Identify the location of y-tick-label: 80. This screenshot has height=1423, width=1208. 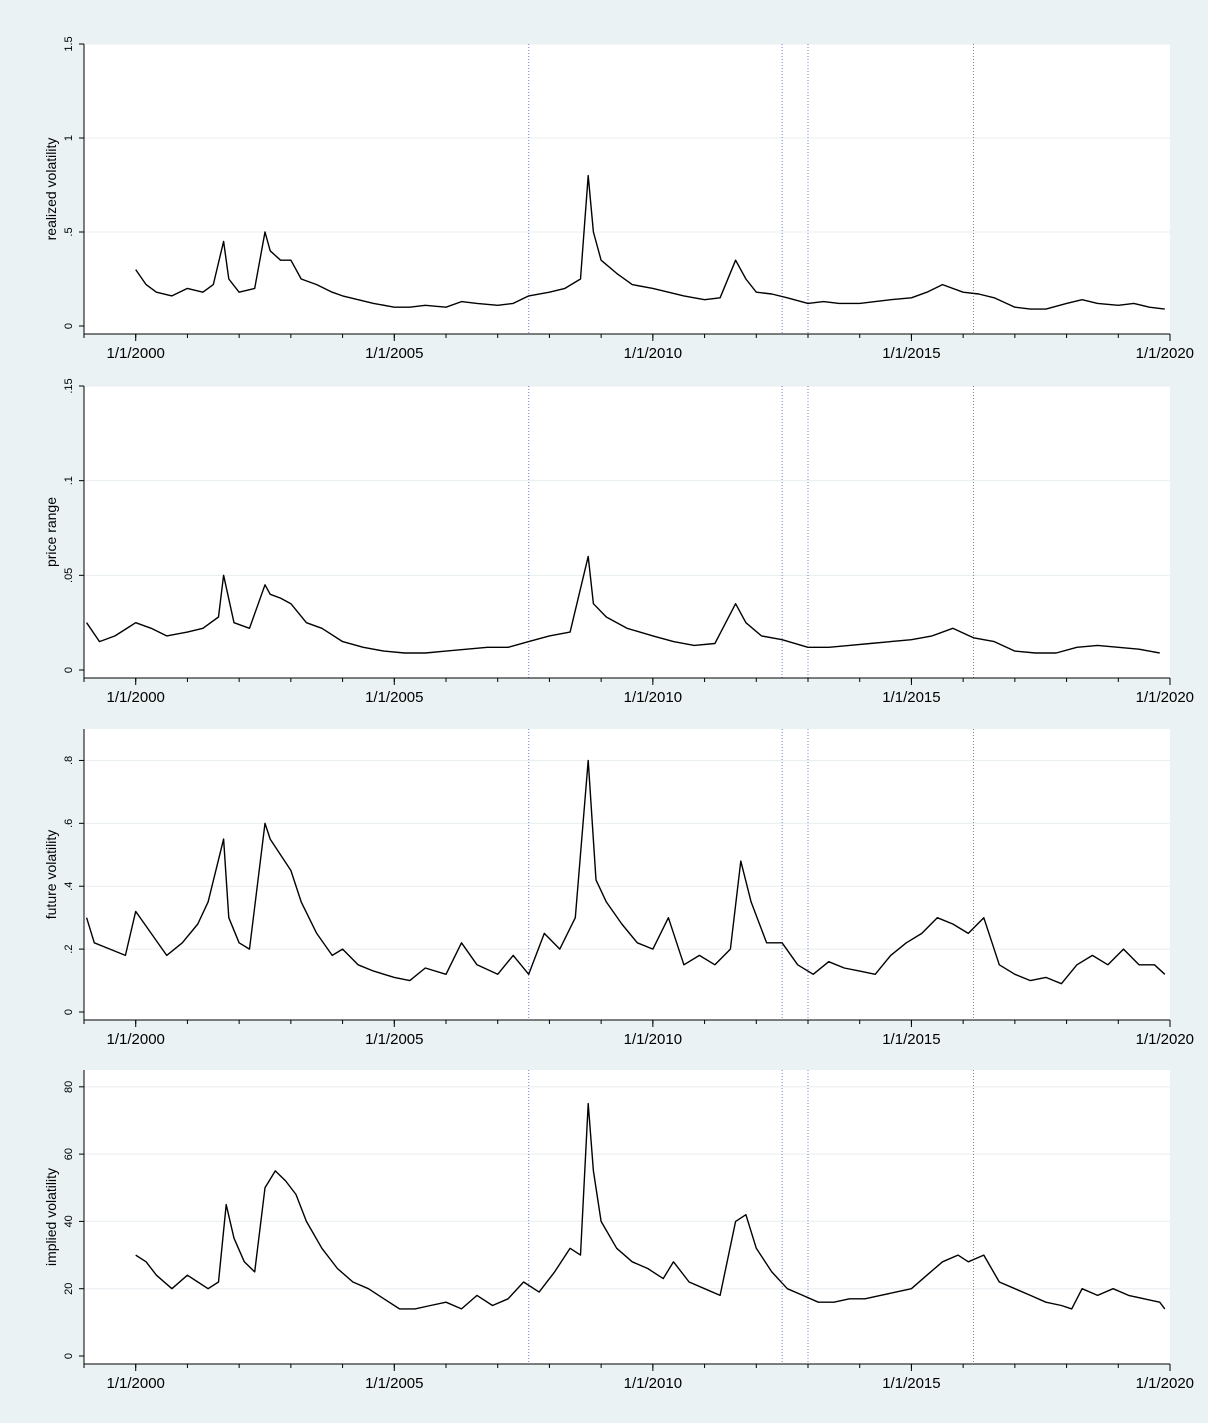
(69, 1087).